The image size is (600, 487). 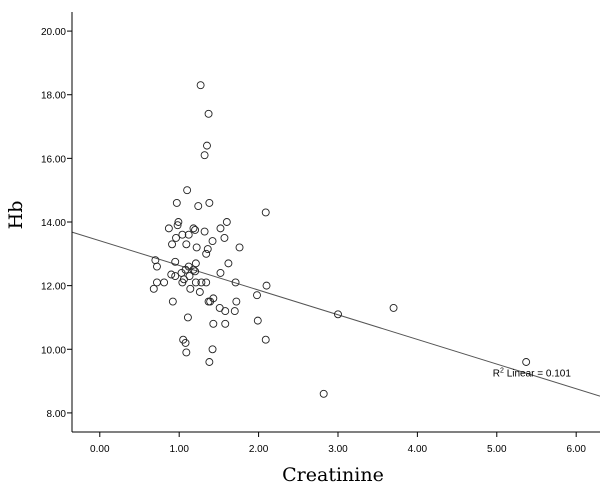 I want to click on x-tick-label: 3.00, so click(x=338, y=449).